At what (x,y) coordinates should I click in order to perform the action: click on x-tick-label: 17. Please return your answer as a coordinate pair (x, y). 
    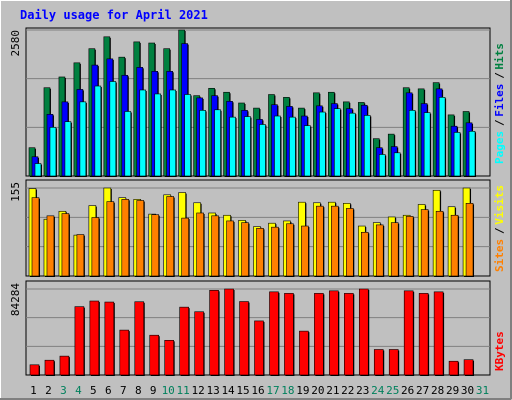
    Looking at the image, I should click on (272, 390).